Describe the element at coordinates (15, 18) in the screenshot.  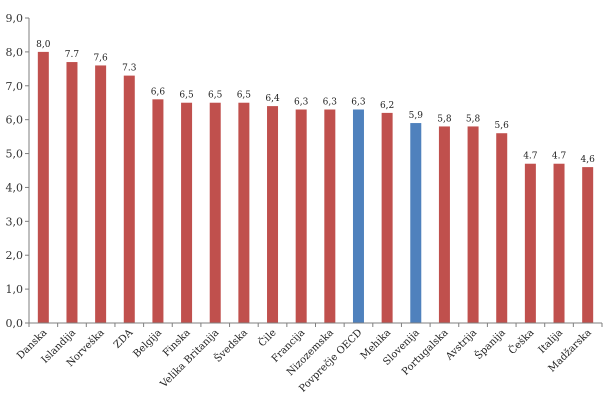
I see `y-tick-label: 9,0` at that location.